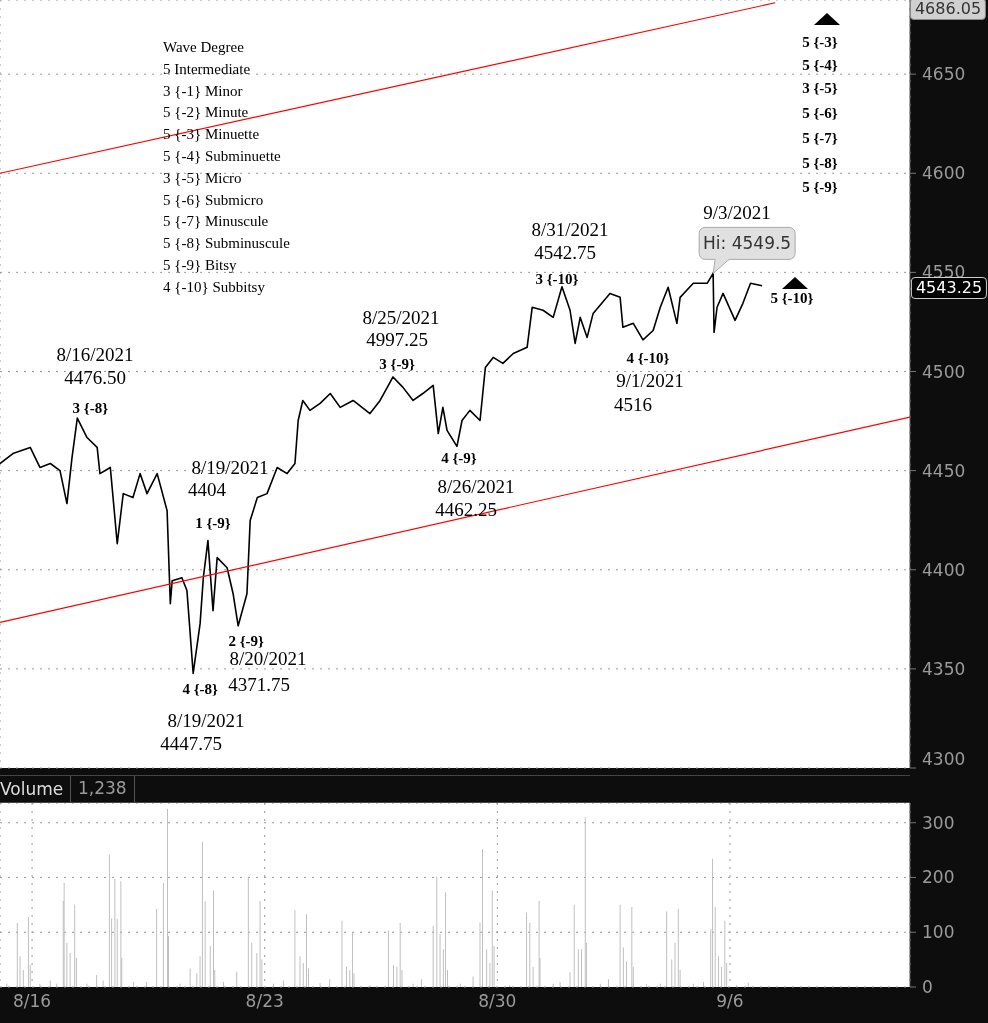  What do you see at coordinates (203, 178) in the screenshot?
I see `annotation: 3 {-5} Micro` at bounding box center [203, 178].